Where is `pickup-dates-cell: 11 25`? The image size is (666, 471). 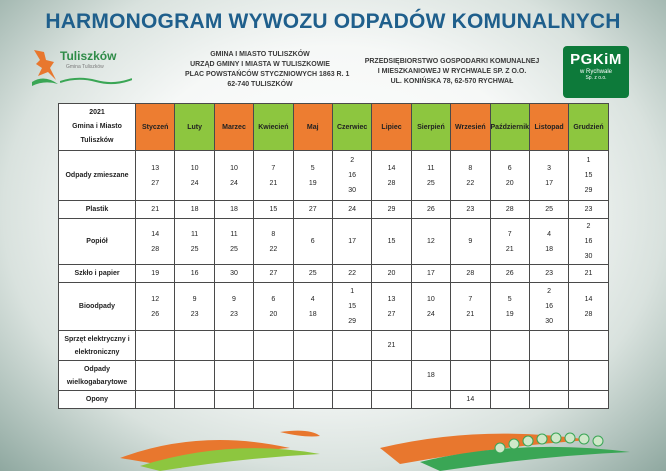
pickup-dates-cell: 11 25 is located at coordinates (431, 175).